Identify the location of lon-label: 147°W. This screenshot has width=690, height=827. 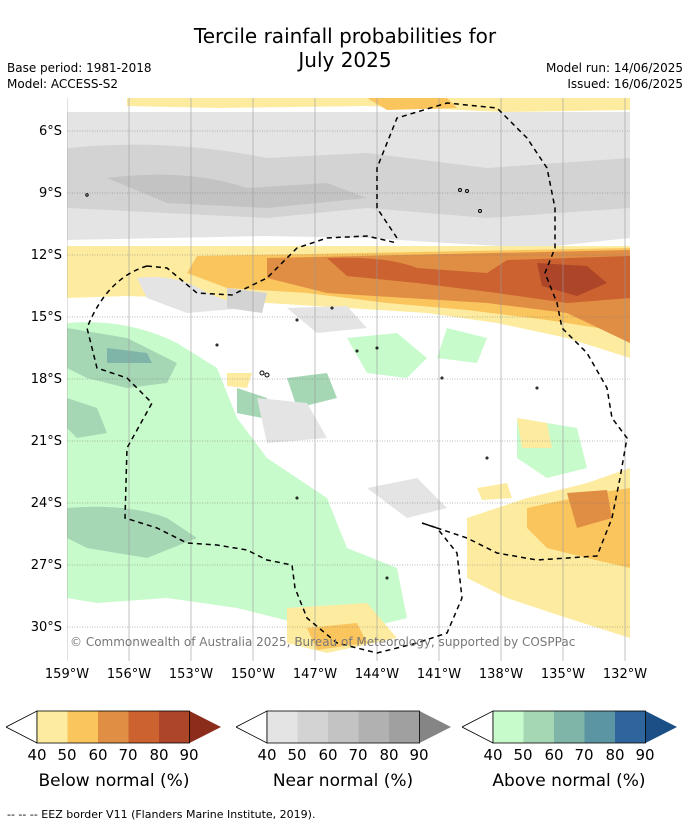
(315, 674).